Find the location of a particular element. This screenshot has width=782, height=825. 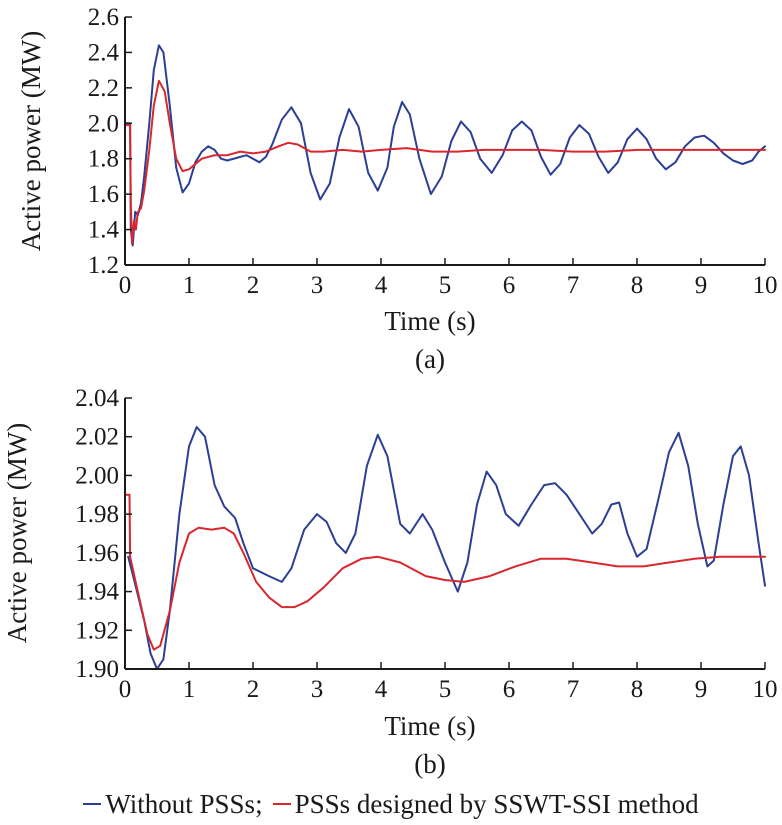

panel-label: (a) is located at coordinates (430, 359).